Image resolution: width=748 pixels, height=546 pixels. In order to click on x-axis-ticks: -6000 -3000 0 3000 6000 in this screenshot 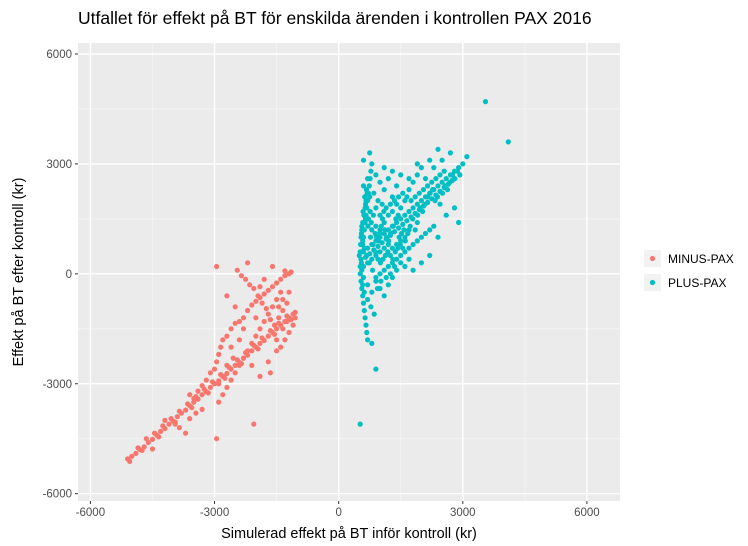, I will do `click(338, 510)`.